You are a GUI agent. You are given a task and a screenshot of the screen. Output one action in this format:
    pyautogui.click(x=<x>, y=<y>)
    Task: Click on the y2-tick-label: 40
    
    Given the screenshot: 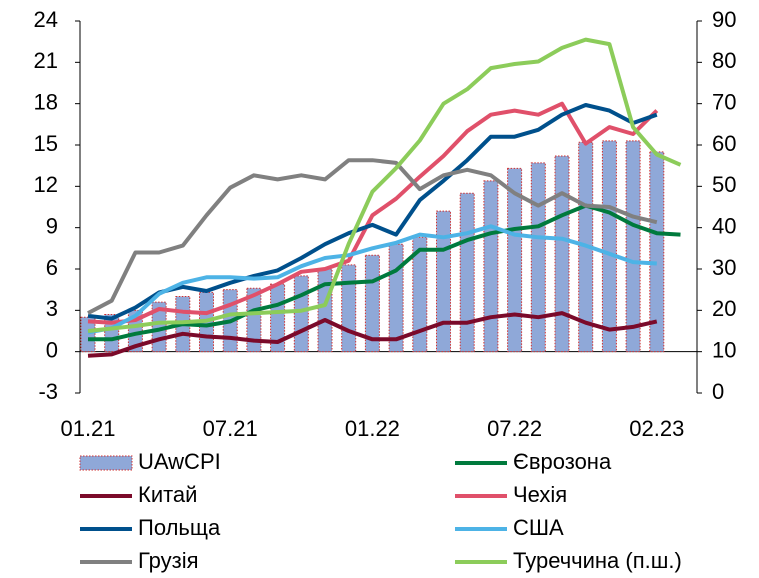 What is the action you would take?
    pyautogui.click(x=724, y=225)
    